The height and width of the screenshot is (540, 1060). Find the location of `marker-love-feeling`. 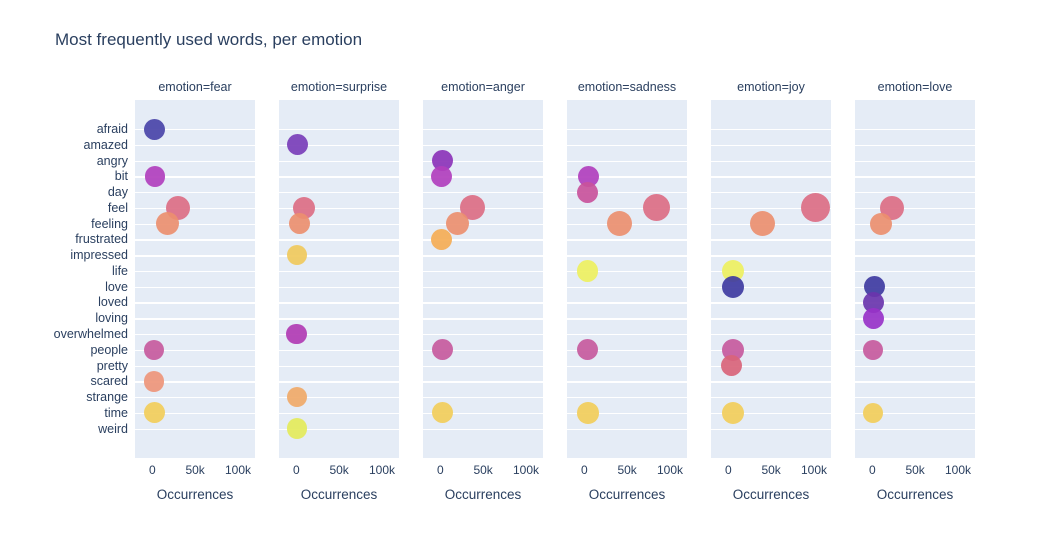

marker-love-feeling is located at coordinates (880, 223).